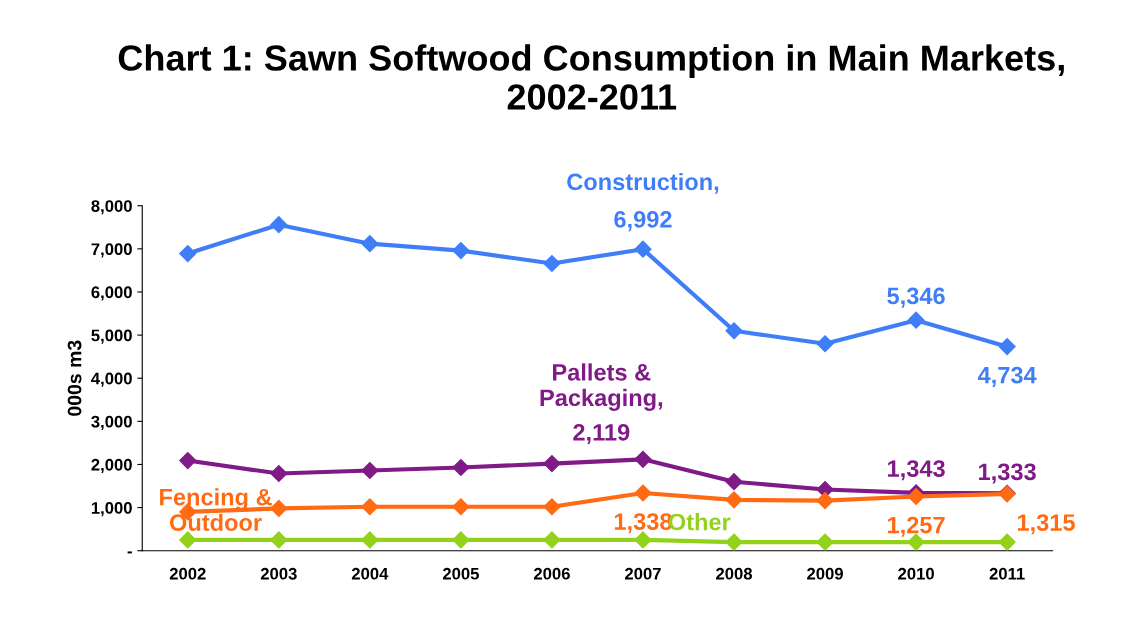 Image resolution: width=1138 pixels, height=633 pixels. Describe the element at coordinates (643, 221) in the screenshot. I see `data-label: 6,992` at that location.